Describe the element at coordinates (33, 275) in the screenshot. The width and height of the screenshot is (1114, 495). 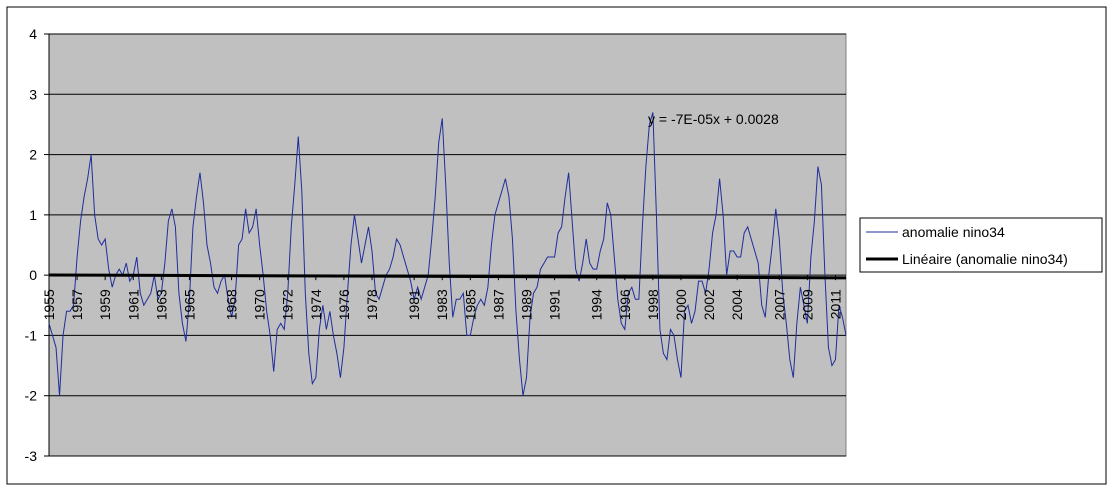
I see `y-tick-label: 0` at that location.